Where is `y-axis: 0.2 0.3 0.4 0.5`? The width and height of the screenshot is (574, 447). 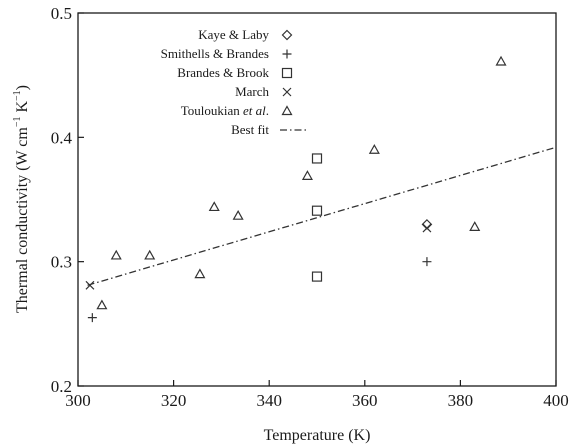 y-axis: 0.2 0.3 0.4 0.5 is located at coordinates (67, 200).